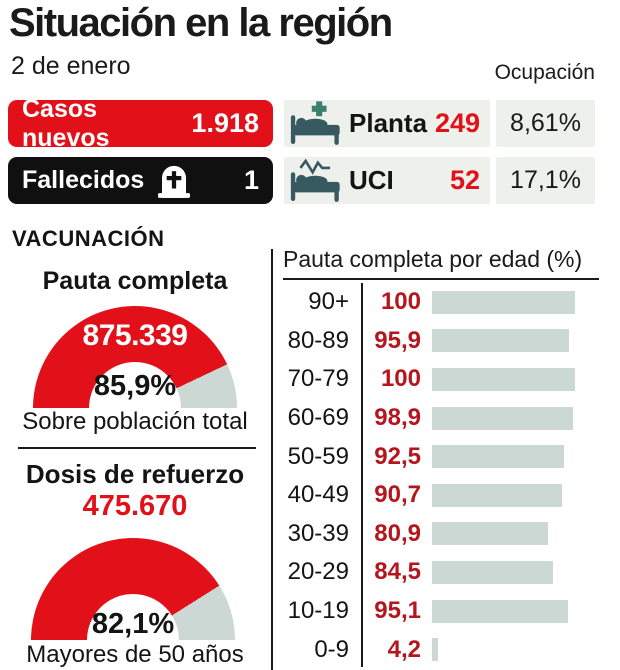 This screenshot has width=620, height=670. What do you see at coordinates (315, 180) in the screenshot?
I see `icu-bed-icon` at bounding box center [315, 180].